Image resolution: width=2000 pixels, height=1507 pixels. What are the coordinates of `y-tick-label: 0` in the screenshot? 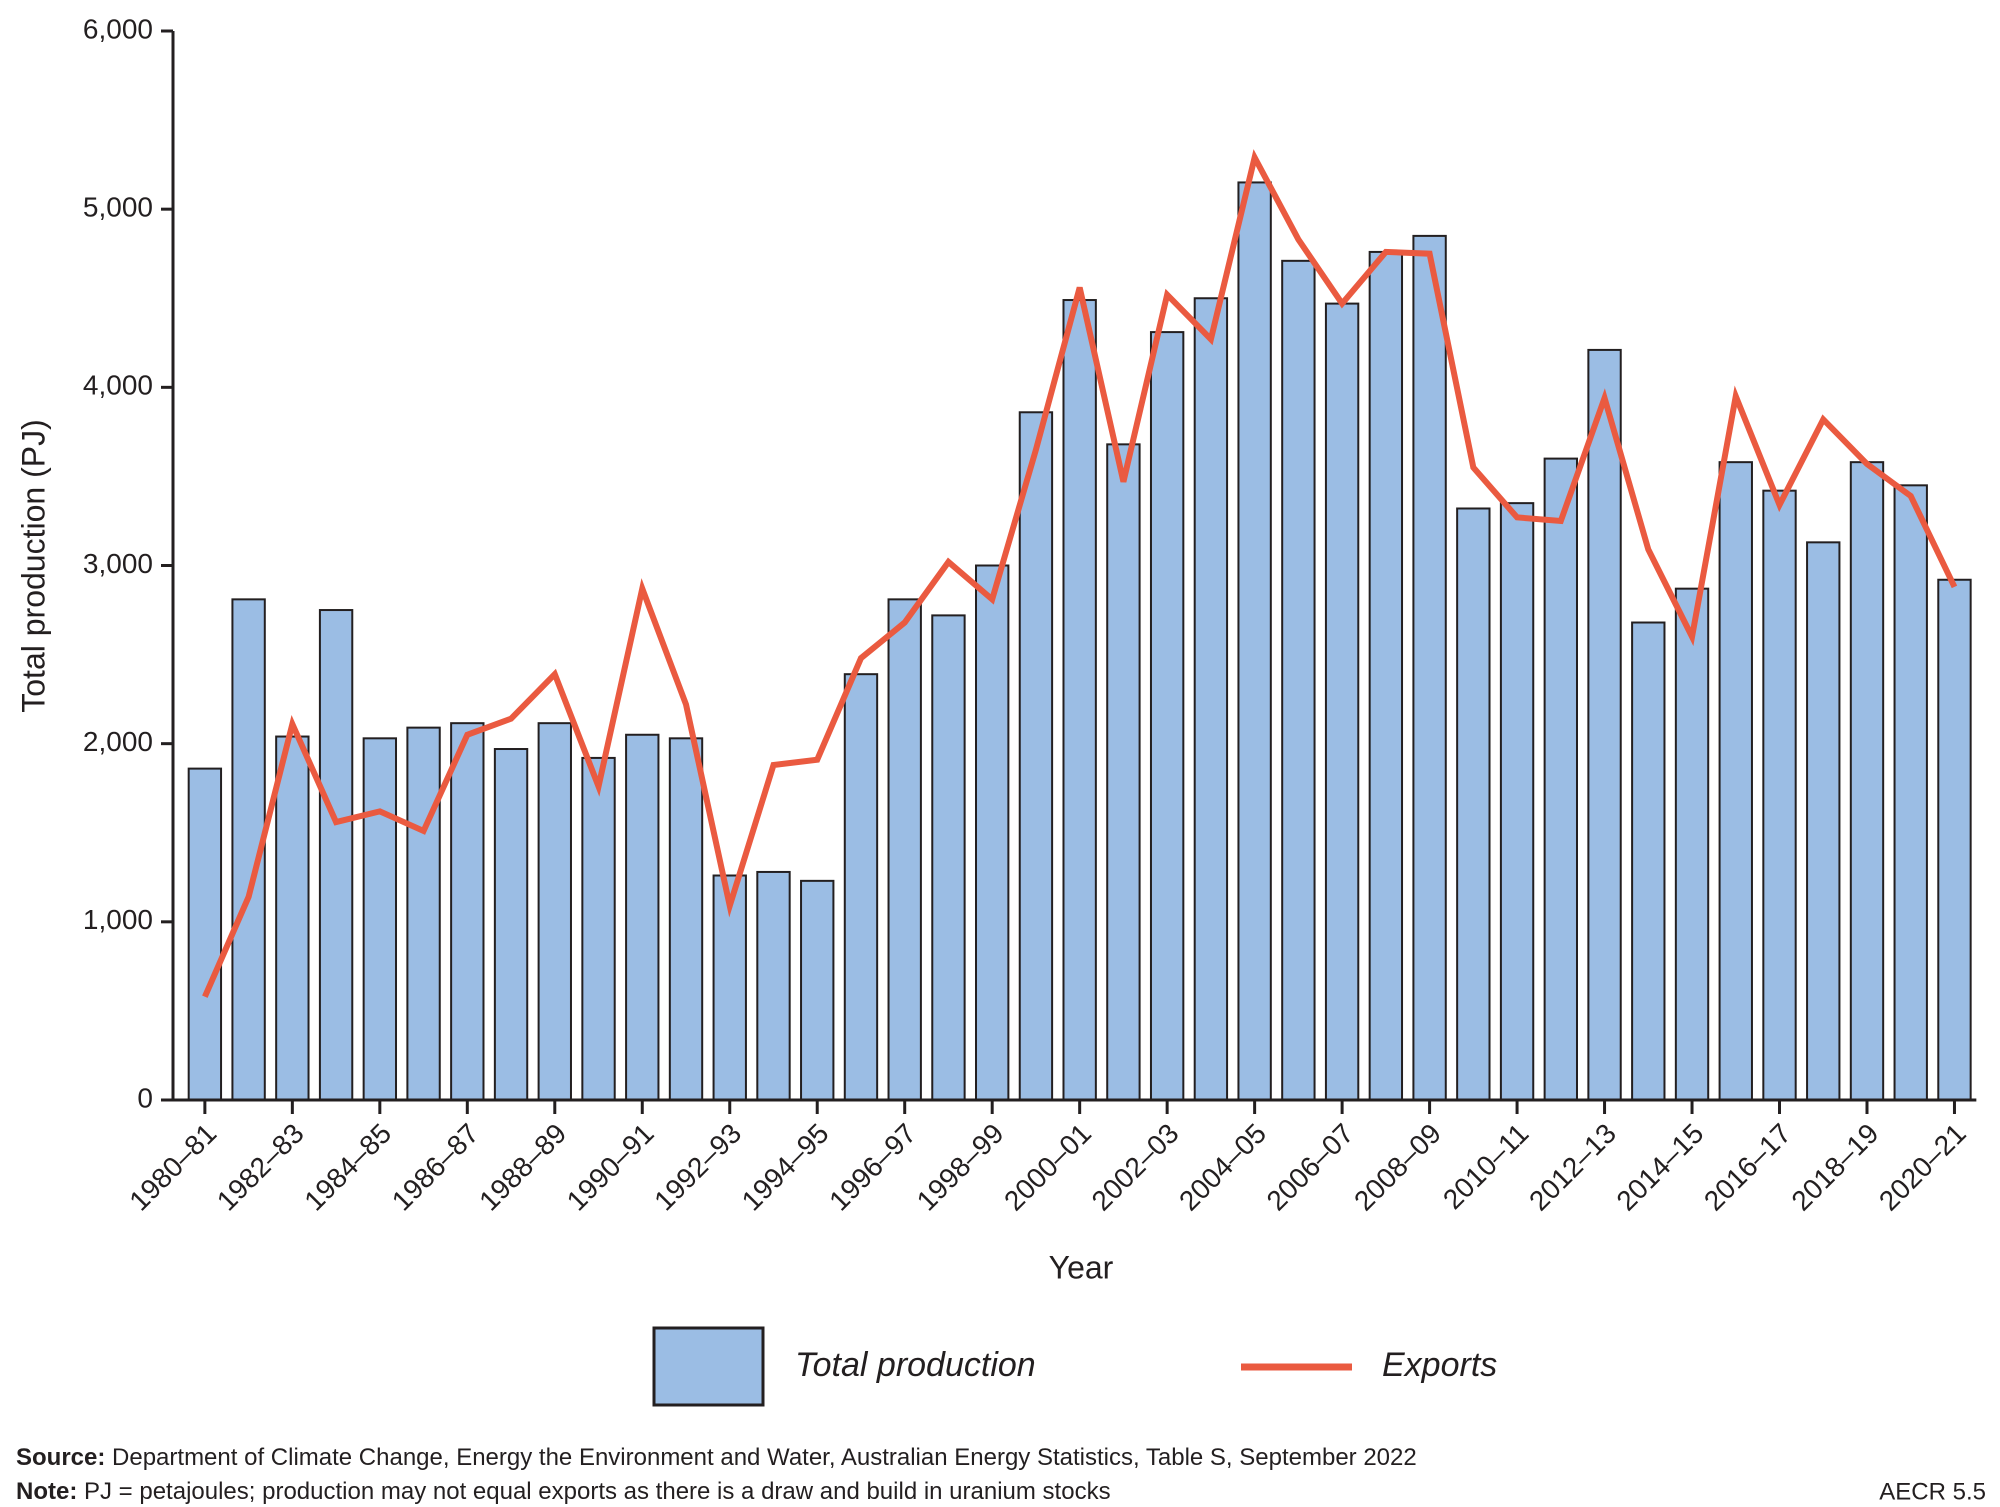 It's located at (145, 1097).